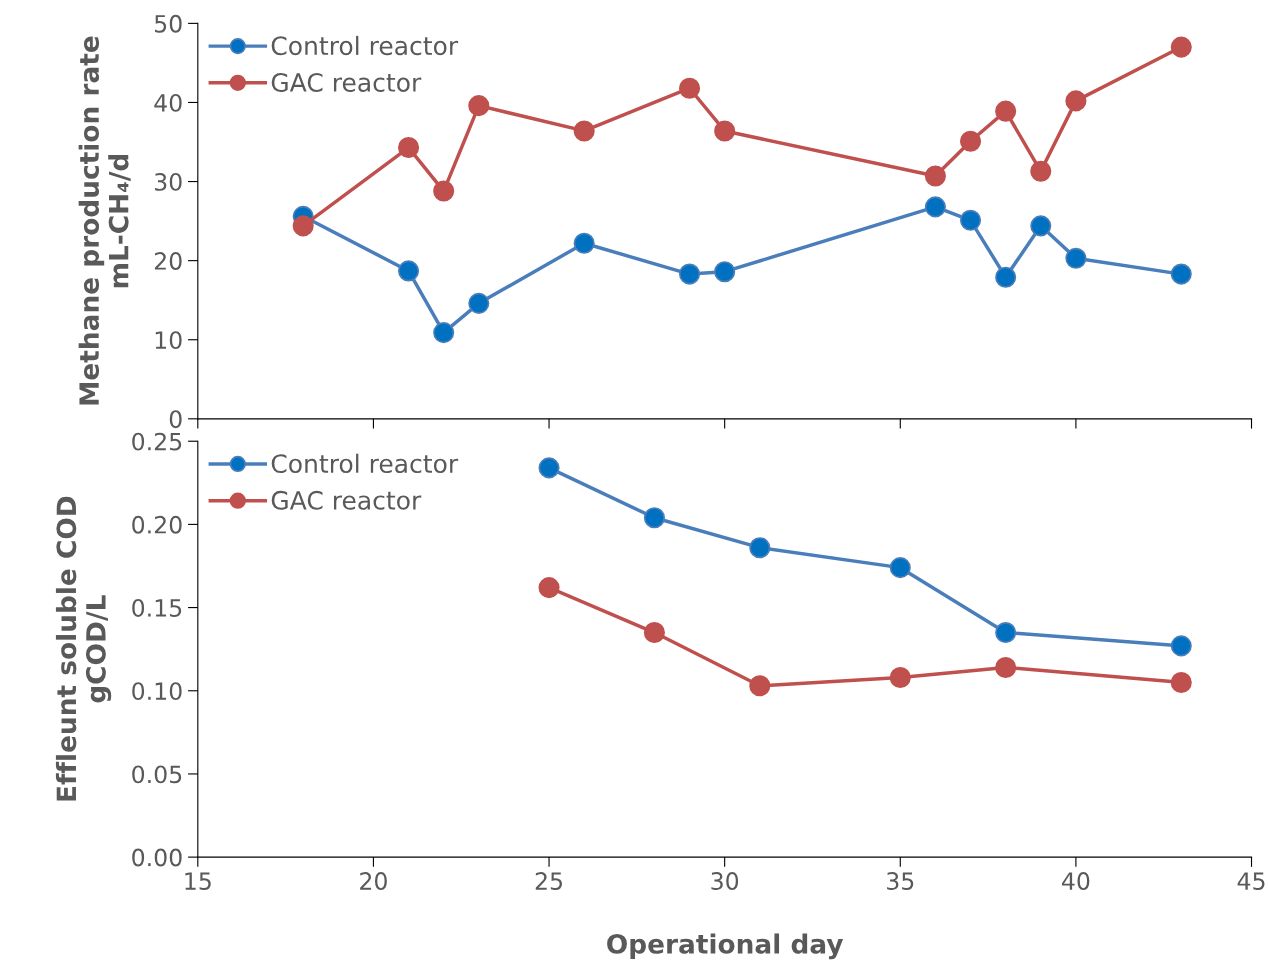 This screenshot has height=974, width=1268. What do you see at coordinates (168, 261) in the screenshot?
I see `y-tick-label: 20` at bounding box center [168, 261].